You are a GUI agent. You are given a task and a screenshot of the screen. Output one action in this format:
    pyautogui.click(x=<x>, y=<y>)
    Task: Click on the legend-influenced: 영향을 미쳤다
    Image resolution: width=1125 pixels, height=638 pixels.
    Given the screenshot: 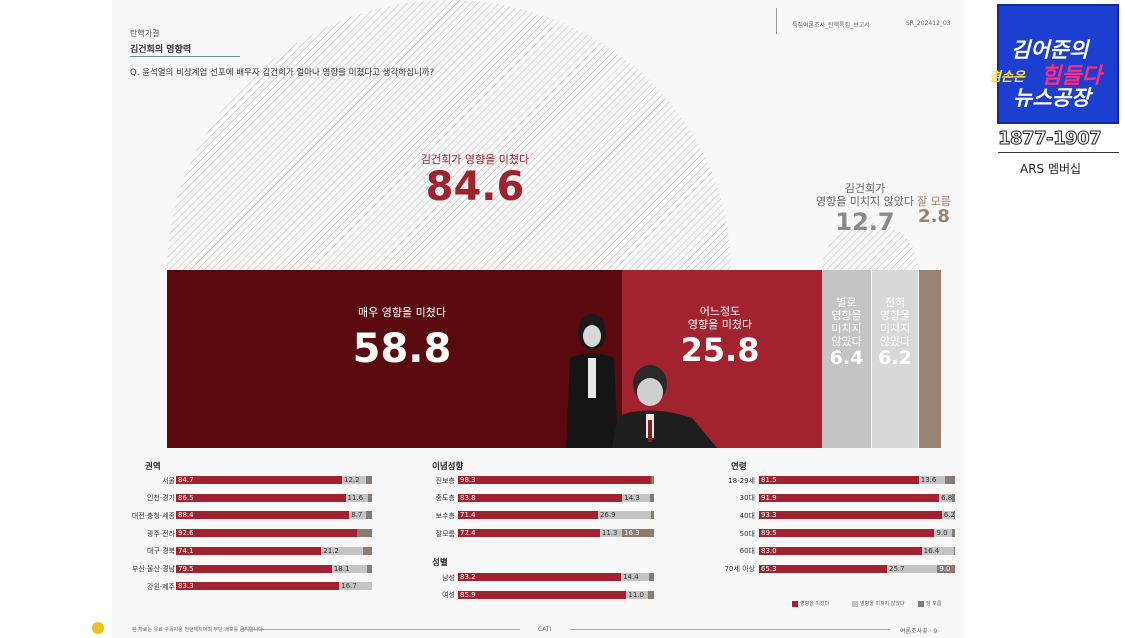 What is the action you would take?
    pyautogui.click(x=815, y=604)
    